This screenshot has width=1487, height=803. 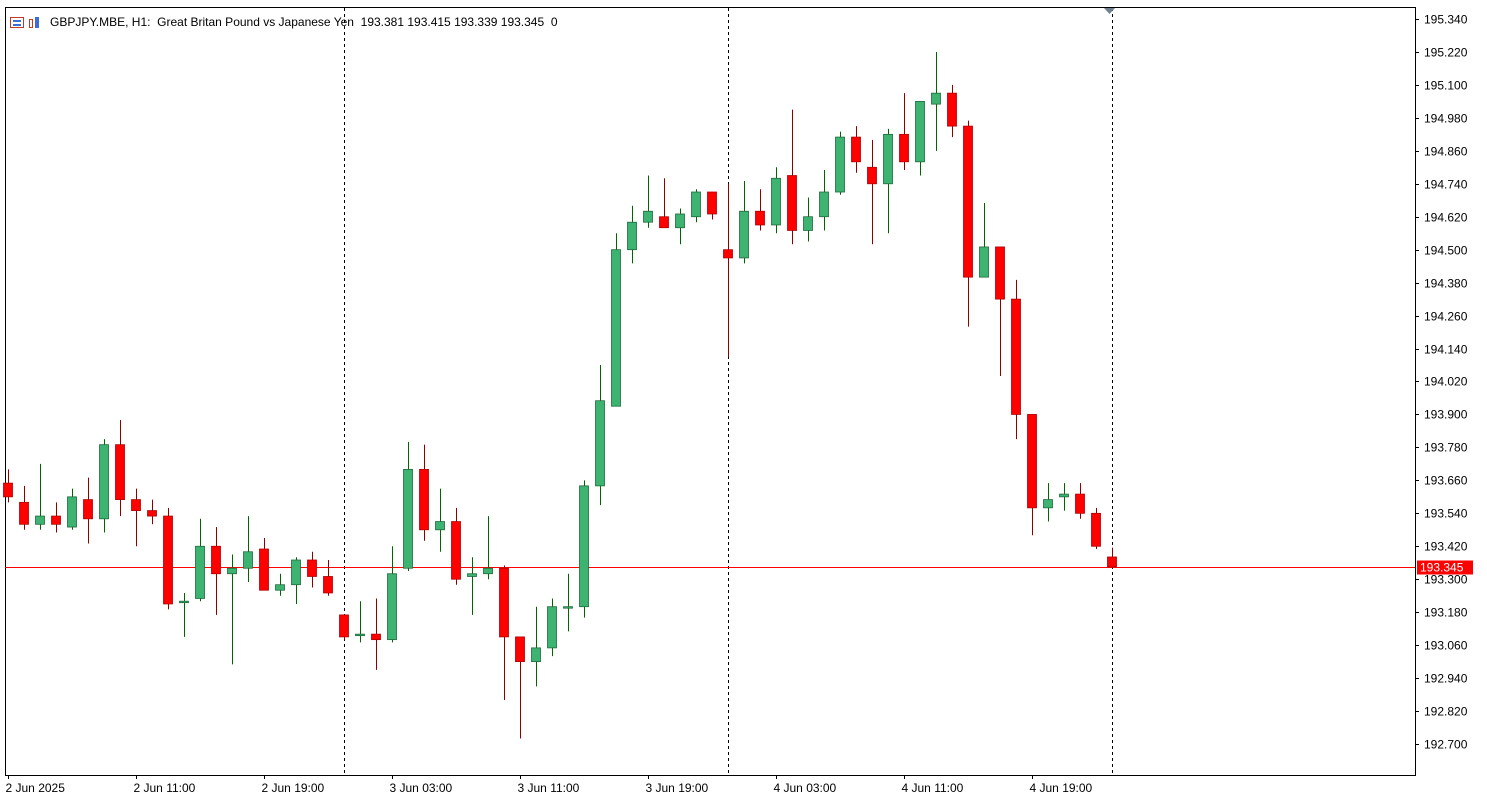 What do you see at coordinates (1446, 745) in the screenshot?
I see `price-tick-label: 192.700` at bounding box center [1446, 745].